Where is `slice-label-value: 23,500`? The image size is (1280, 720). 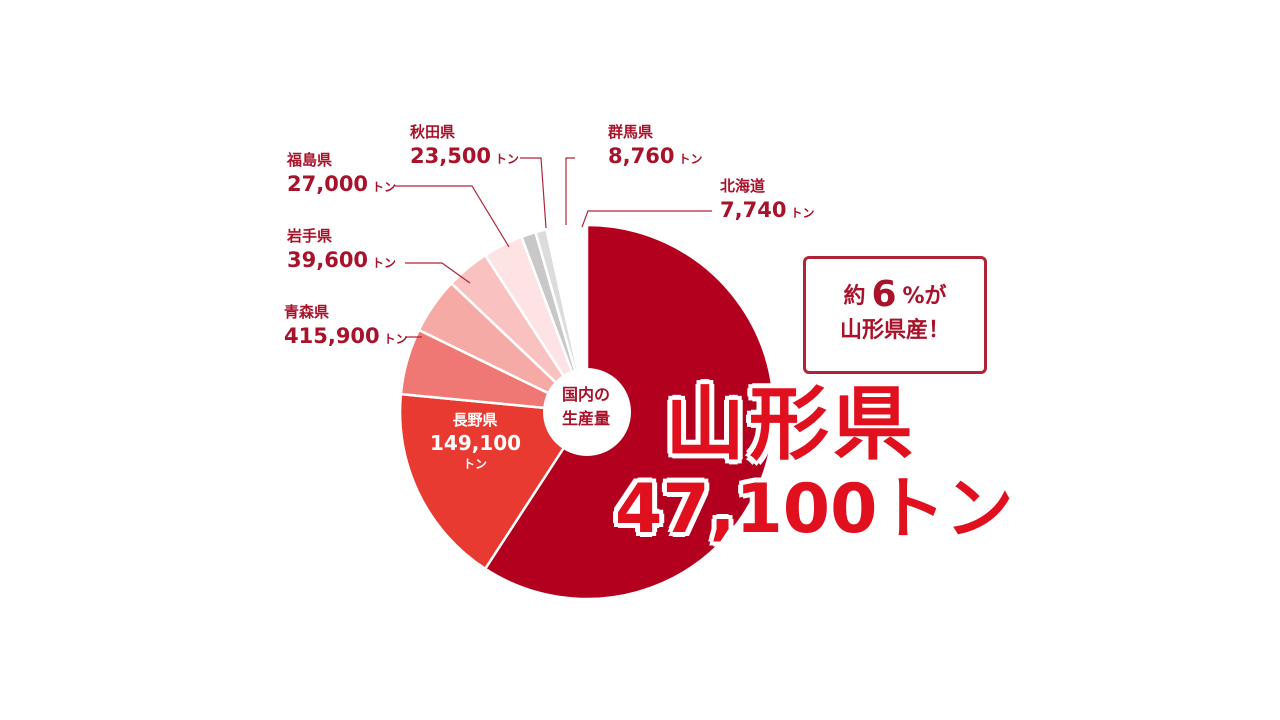 slice-label-value: 23,500 is located at coordinates (451, 156).